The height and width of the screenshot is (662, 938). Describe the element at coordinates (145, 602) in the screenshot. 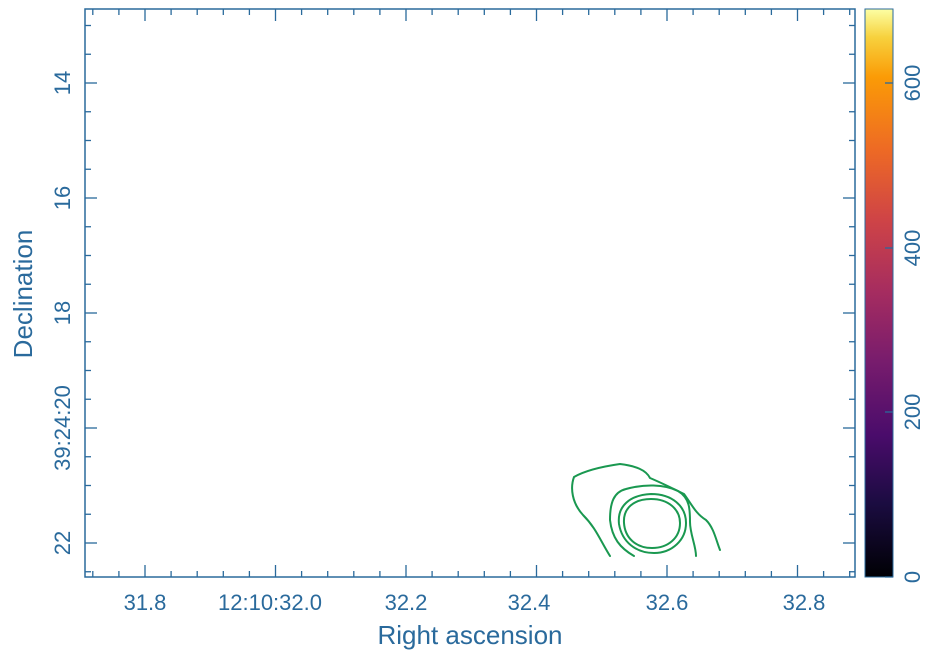

I see `x-tick-label: 31.8` at that location.